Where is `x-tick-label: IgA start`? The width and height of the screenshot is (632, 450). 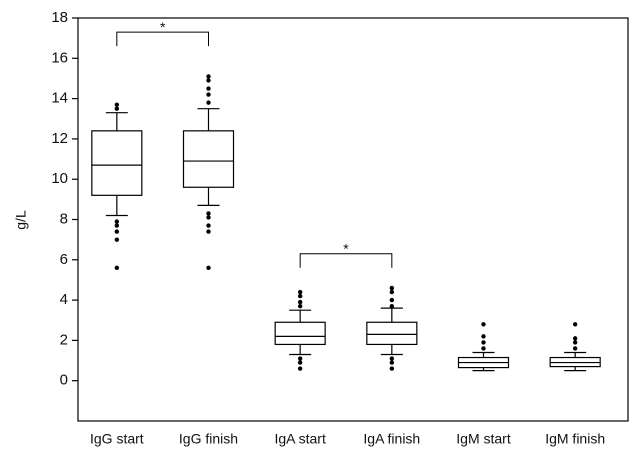
x-tick-label: IgA start is located at coordinates (299, 439).